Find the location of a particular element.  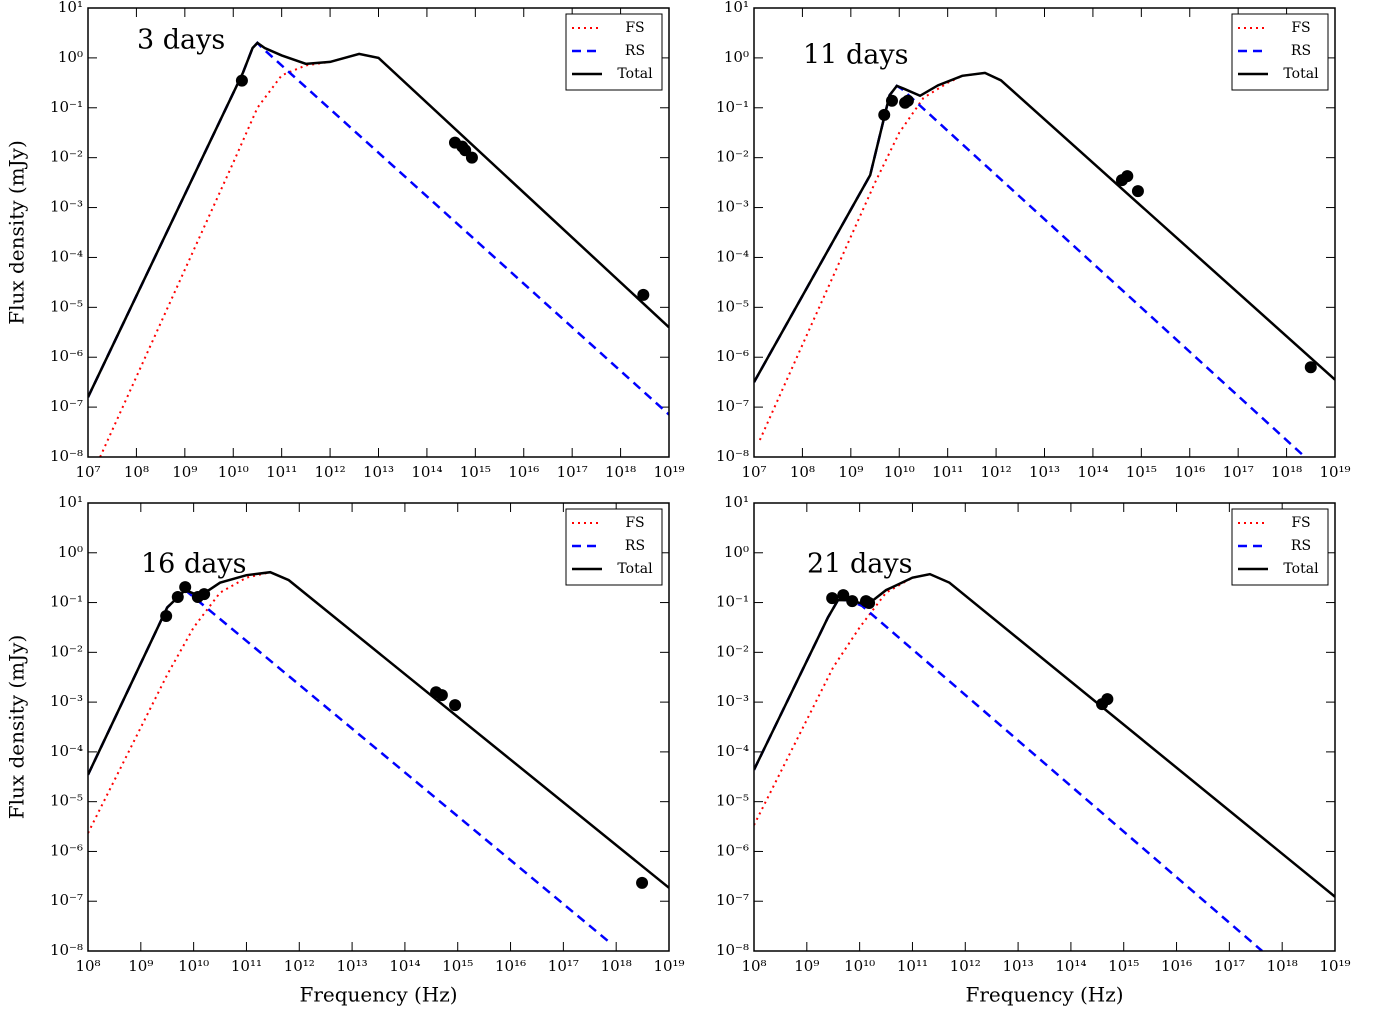

annotation: 16 days is located at coordinates (193, 564).